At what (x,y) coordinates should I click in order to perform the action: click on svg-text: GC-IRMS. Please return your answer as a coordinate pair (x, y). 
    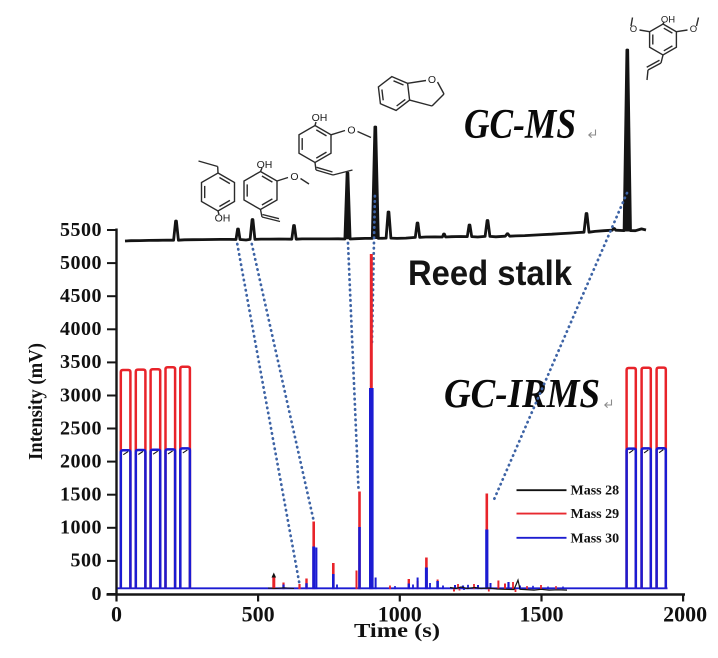
    Looking at the image, I should click on (522, 393).